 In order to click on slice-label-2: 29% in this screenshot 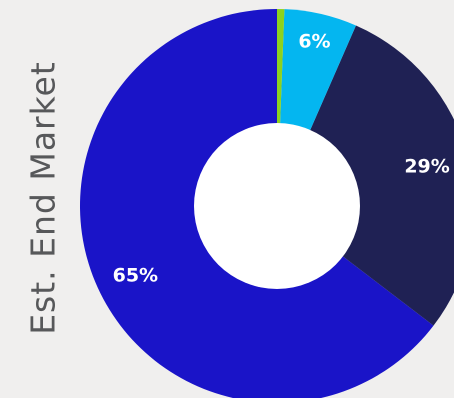, I will do `click(426, 167)`.